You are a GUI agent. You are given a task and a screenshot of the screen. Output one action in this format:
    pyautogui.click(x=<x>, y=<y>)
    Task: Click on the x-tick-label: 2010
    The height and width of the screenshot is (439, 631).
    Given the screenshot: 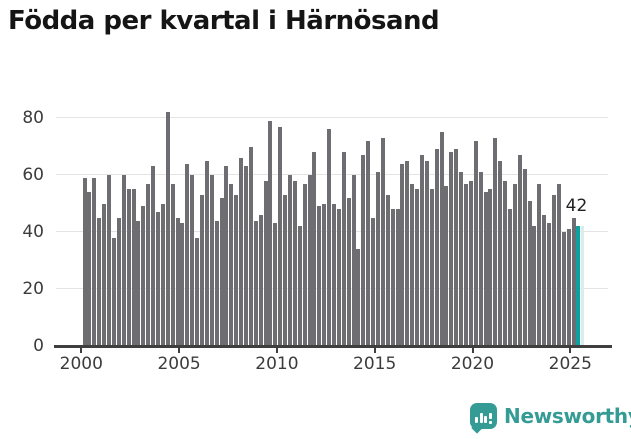 What is the action you would take?
    pyautogui.click(x=277, y=364)
    